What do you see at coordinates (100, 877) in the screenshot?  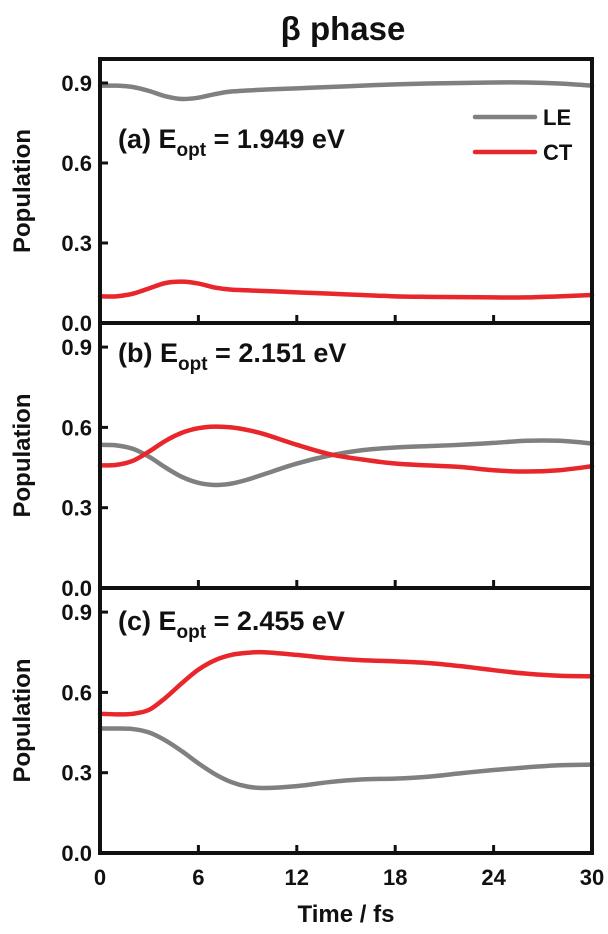 I see `x-tick-label: 0` at bounding box center [100, 877].